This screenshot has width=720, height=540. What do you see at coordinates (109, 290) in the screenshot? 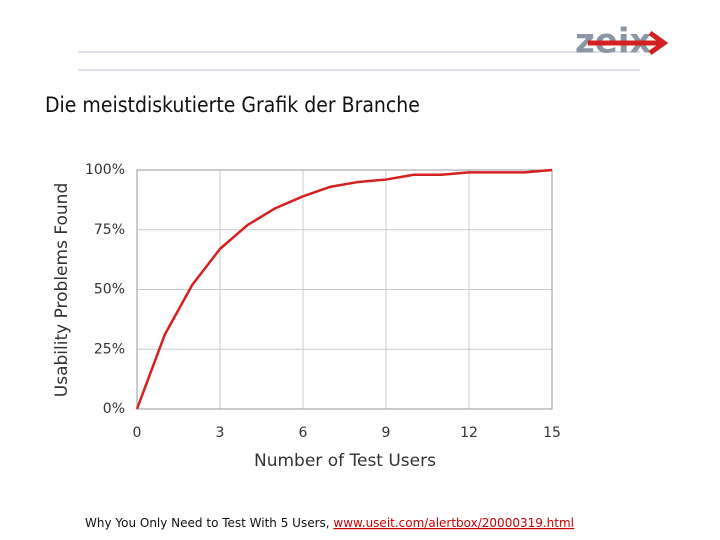
I see `y-tick-label: 50%` at bounding box center [109, 290].